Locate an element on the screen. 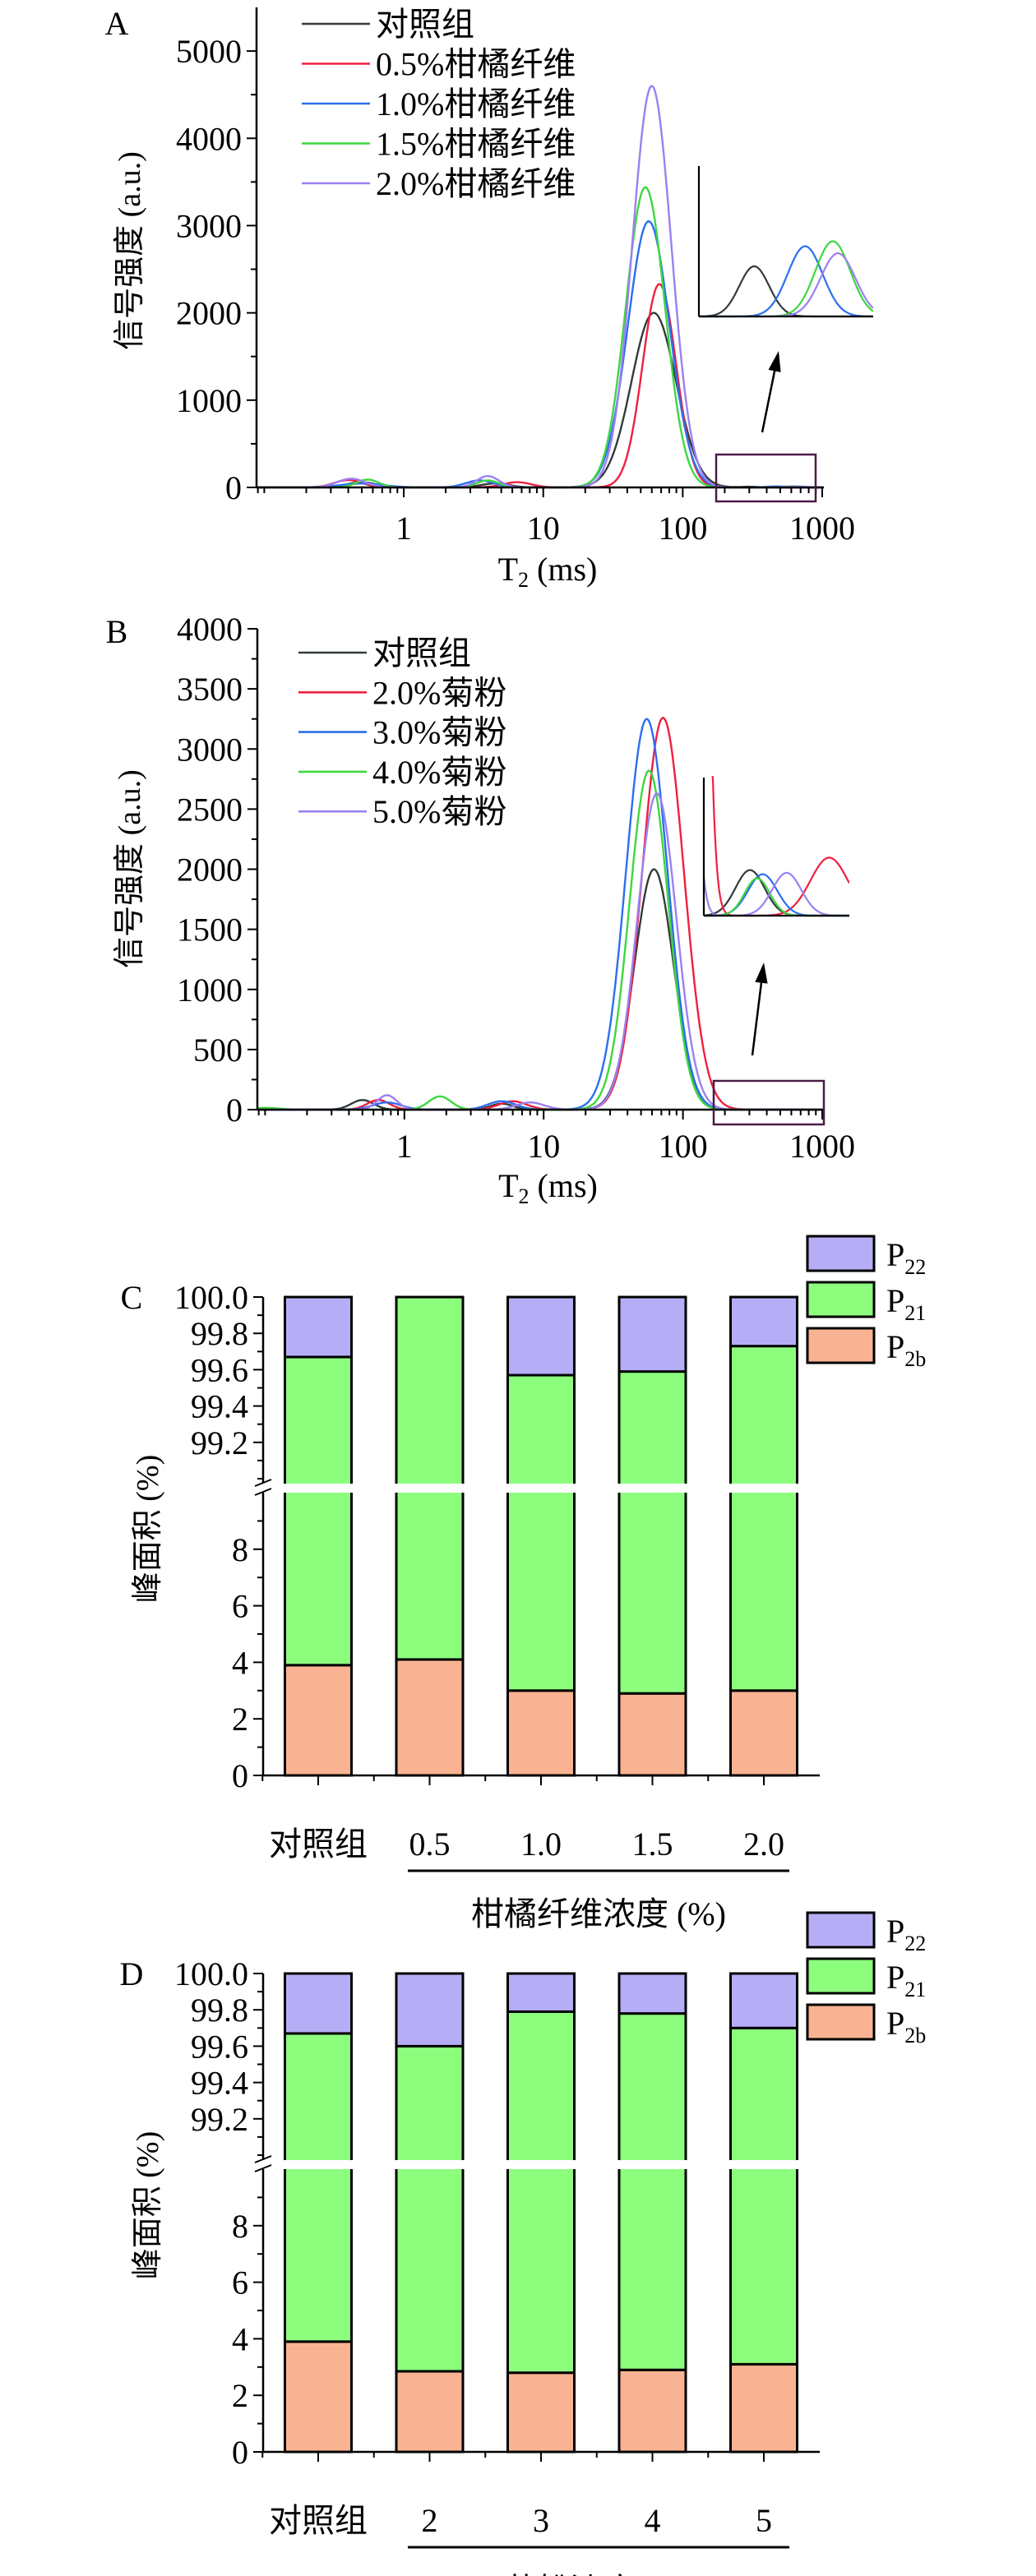  legend-label-2b: P2b is located at coordinates (906, 1349).